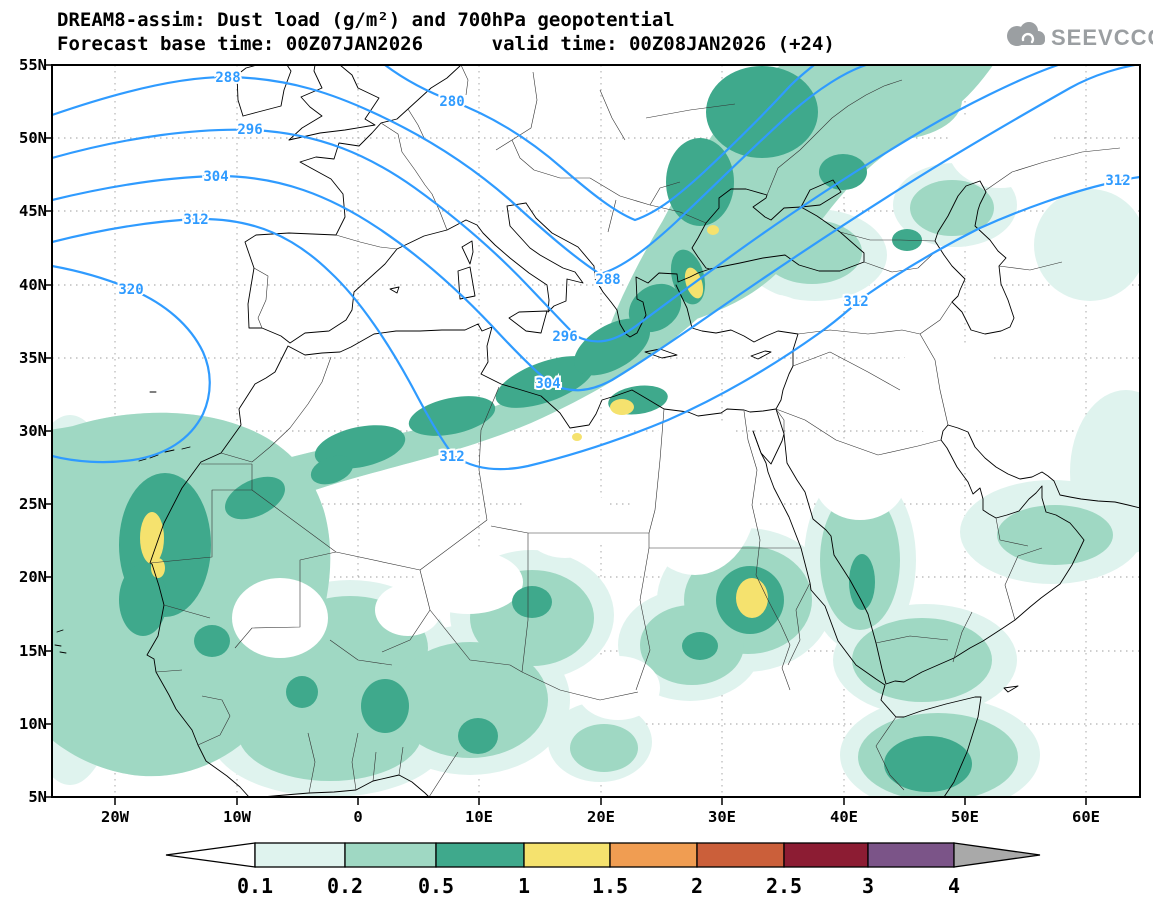 The width and height of the screenshot is (1165, 907). Describe the element at coordinates (451, 102) in the screenshot. I see `contour-label: 280` at that location.